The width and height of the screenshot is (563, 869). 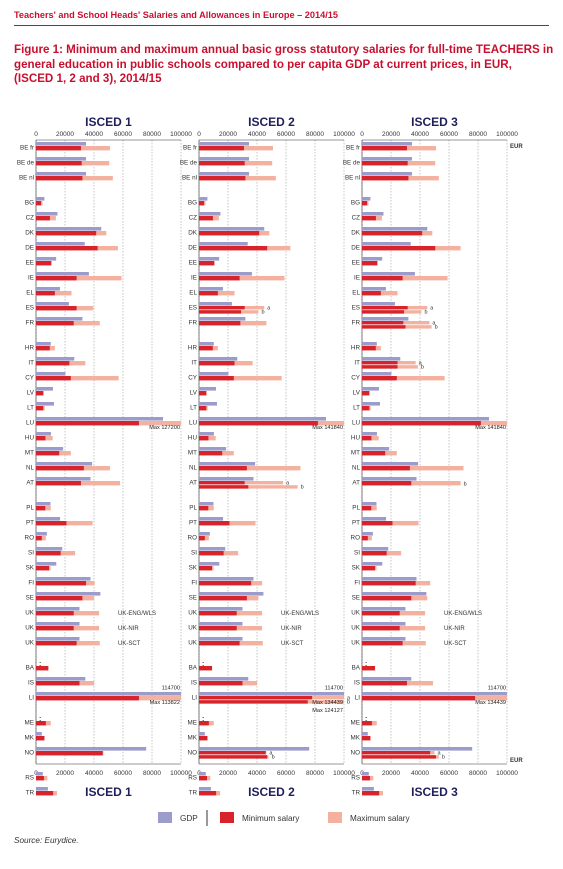 What do you see at coordinates (30, 523) in the screenshot?
I see `country-label: PT` at bounding box center [30, 523].